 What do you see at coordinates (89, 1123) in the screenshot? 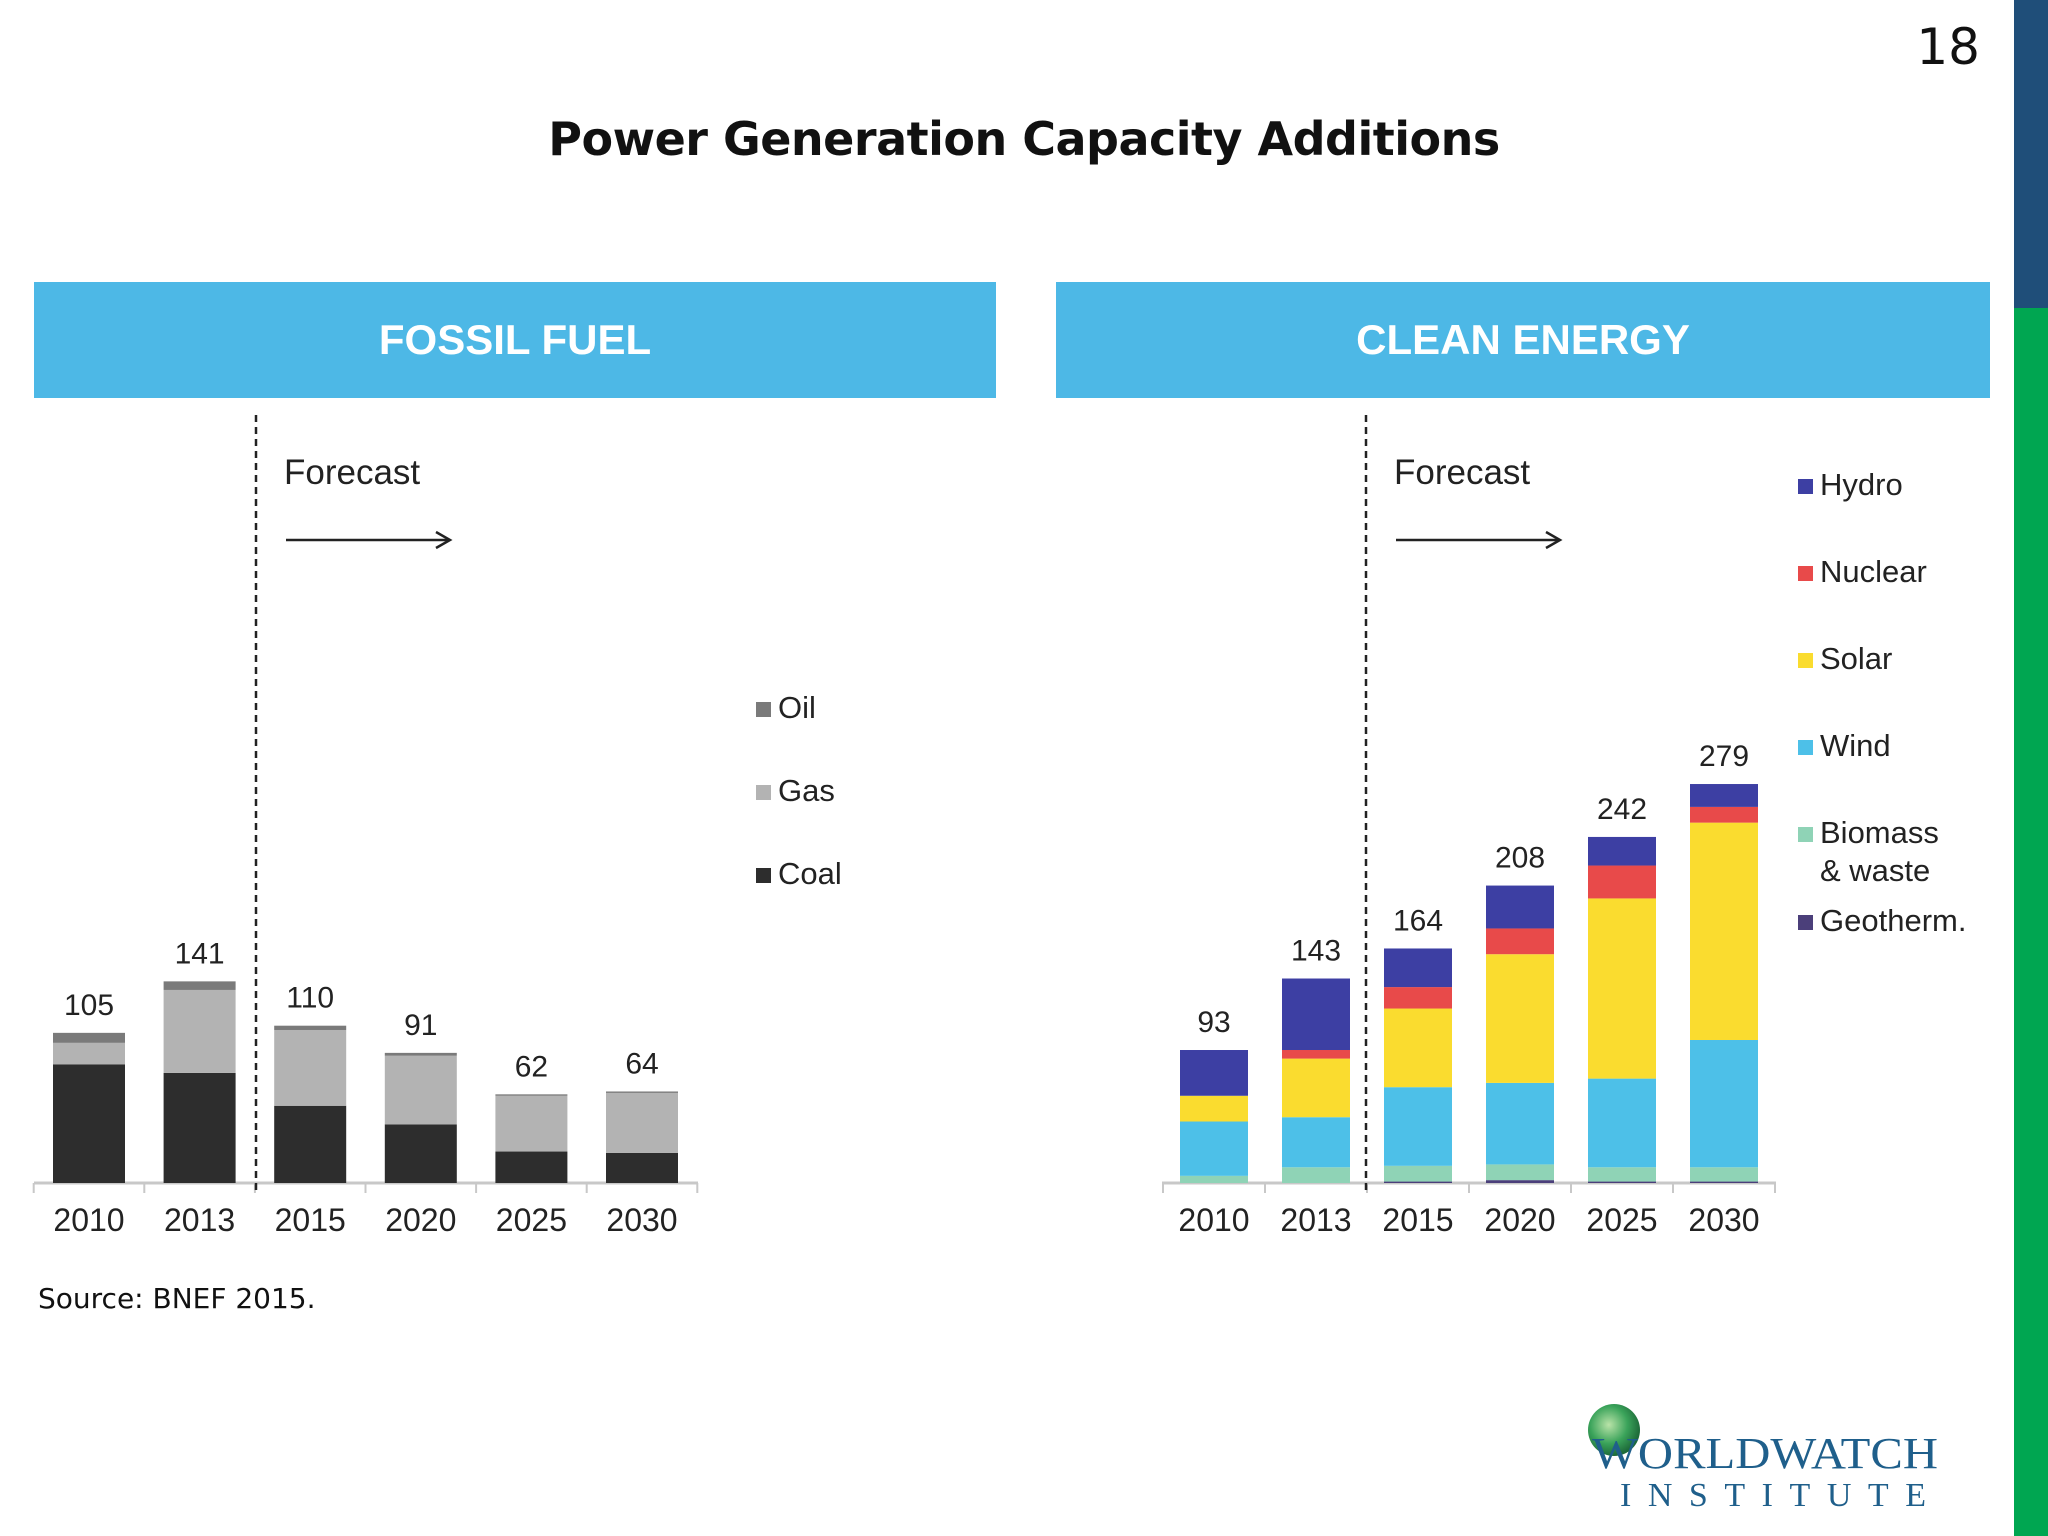
I see `fossil-bar-coal-2010` at bounding box center [89, 1123].